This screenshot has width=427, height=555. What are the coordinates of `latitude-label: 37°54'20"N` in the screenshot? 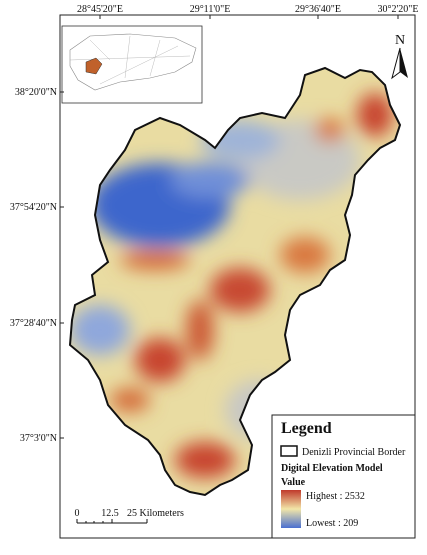 It's located at (33, 207).